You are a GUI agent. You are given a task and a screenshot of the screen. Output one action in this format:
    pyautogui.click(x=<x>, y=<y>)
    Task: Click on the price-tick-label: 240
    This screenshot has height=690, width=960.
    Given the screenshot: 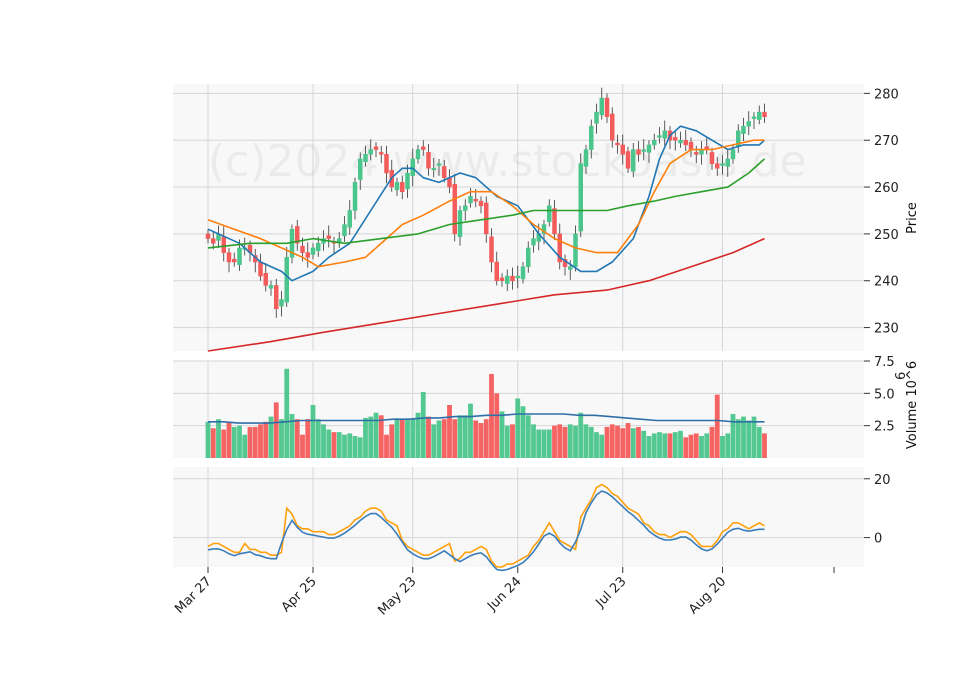 What is the action you would take?
    pyautogui.click(x=886, y=282)
    